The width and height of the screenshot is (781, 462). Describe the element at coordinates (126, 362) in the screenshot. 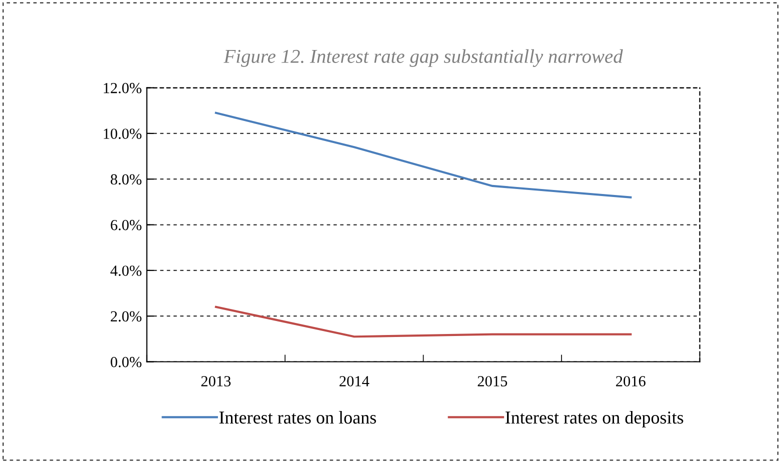

I see `y-tick-label: 0.0%` at that location.